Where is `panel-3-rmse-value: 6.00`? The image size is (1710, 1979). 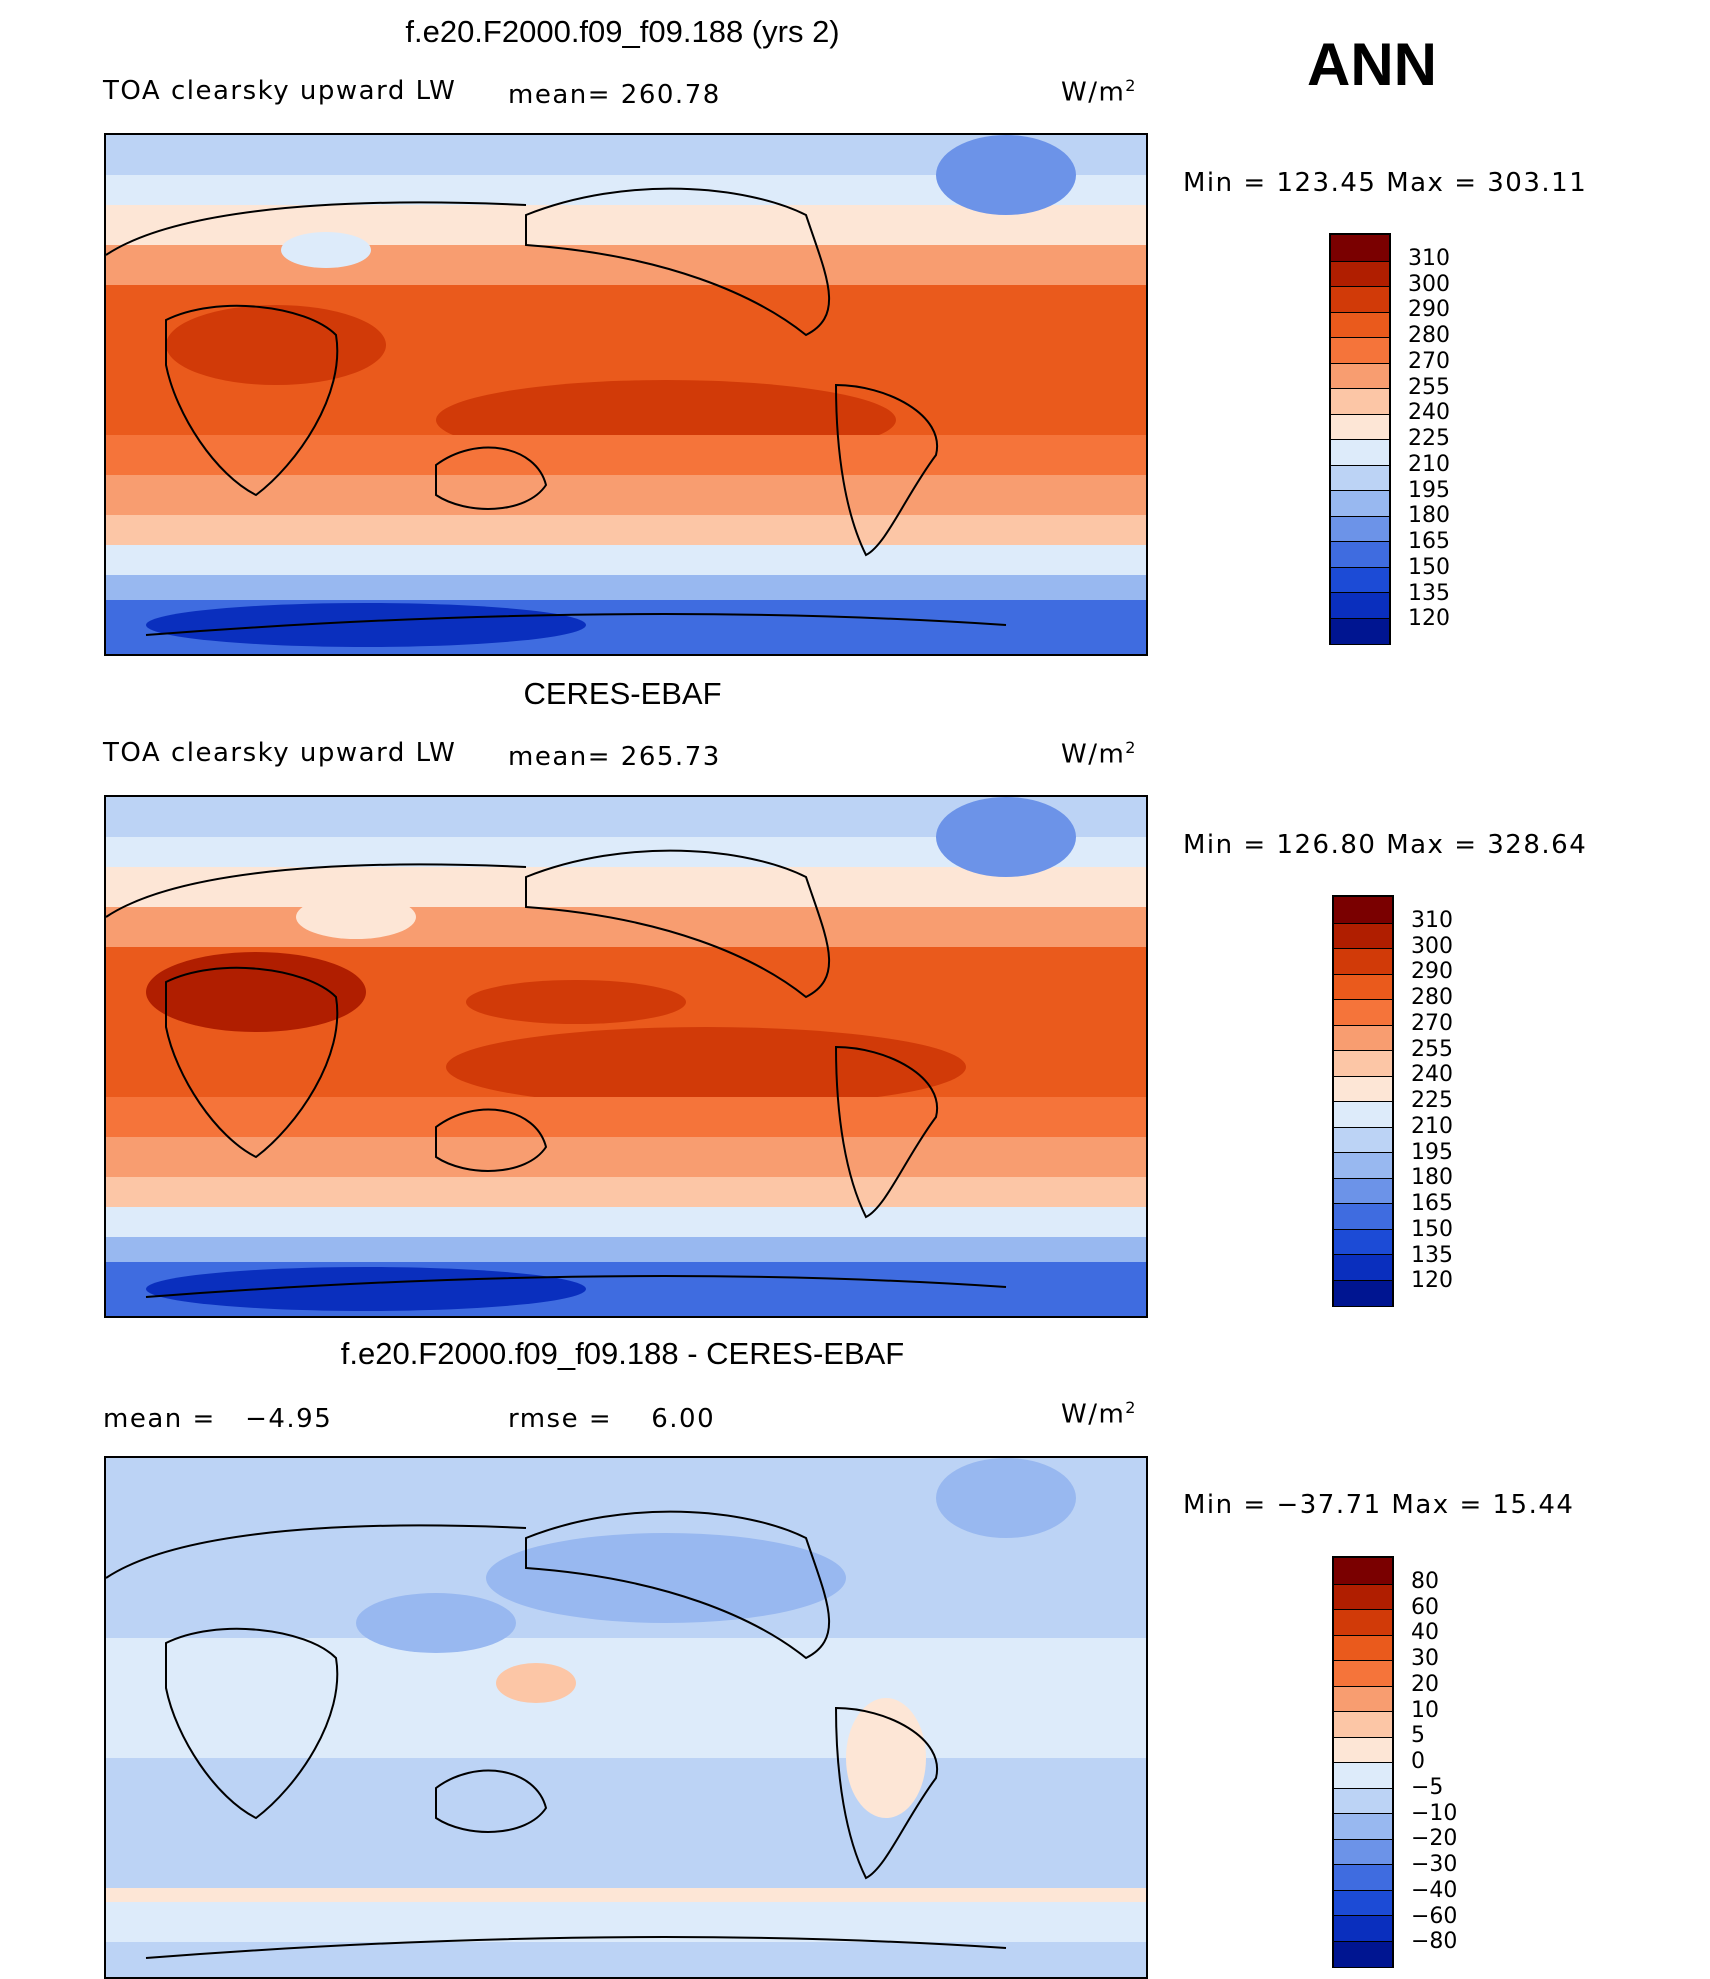
panel-3-rmse-value: 6.00 is located at coordinates (683, 1419).